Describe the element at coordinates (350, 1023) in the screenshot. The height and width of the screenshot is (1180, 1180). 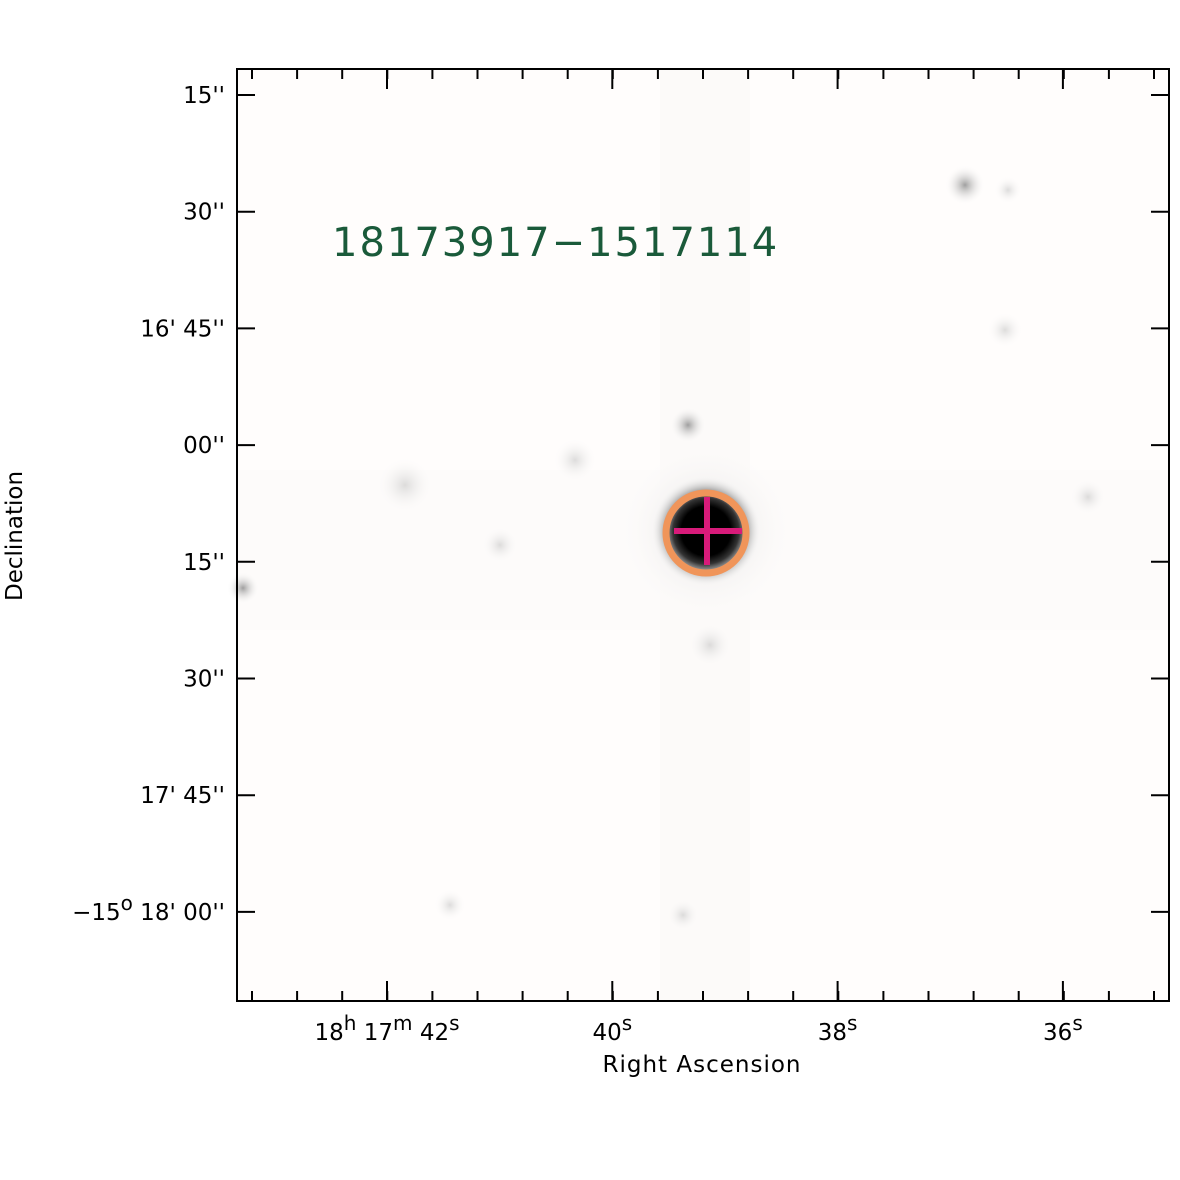
I see `tick-label-sup: h` at that location.